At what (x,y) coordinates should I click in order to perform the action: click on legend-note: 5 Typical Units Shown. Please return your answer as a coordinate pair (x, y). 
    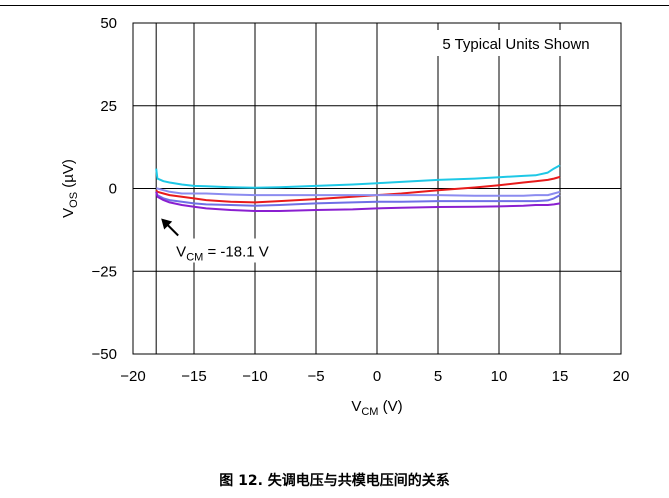
    Looking at the image, I should click on (515, 44).